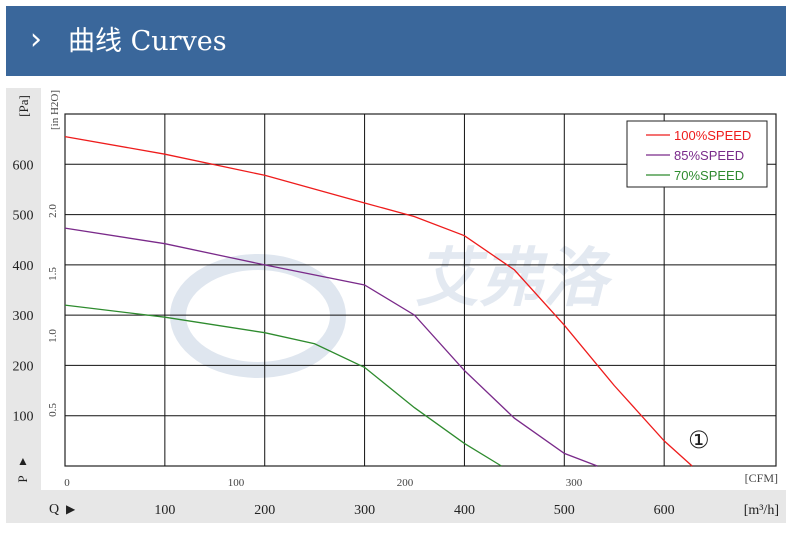 Image resolution: width=786 pixels, height=533 pixels. What do you see at coordinates (23, 316) in the screenshot?
I see `y-tick-label-pa: 300` at bounding box center [23, 316].